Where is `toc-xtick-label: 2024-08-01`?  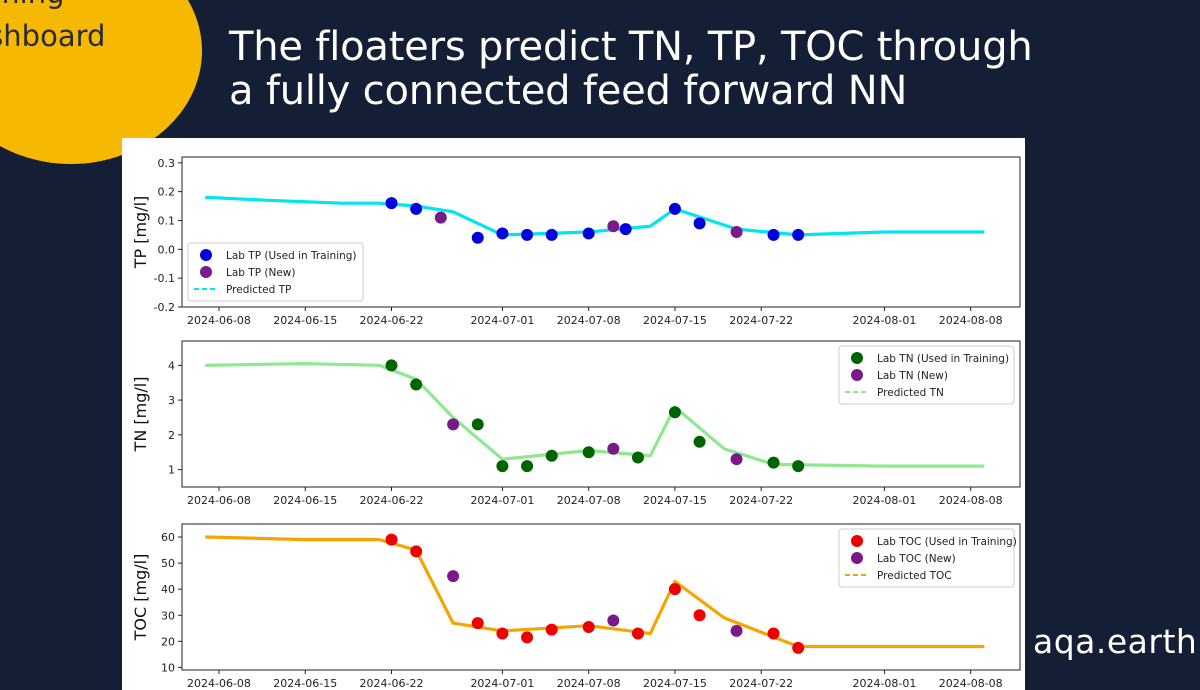
toc-xtick-label: 2024-08-01 is located at coordinates (884, 683).